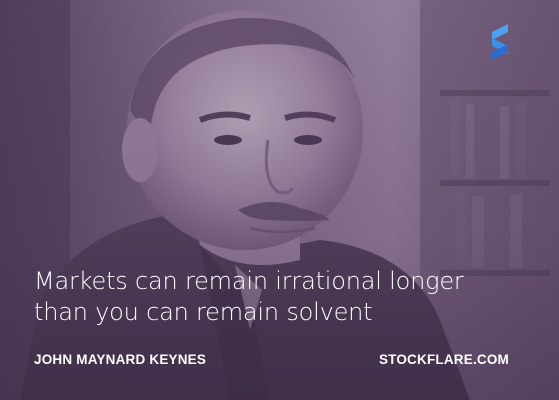 The image size is (559, 400). I want to click on website-link: STOCKFLARE.COM, so click(444, 359).